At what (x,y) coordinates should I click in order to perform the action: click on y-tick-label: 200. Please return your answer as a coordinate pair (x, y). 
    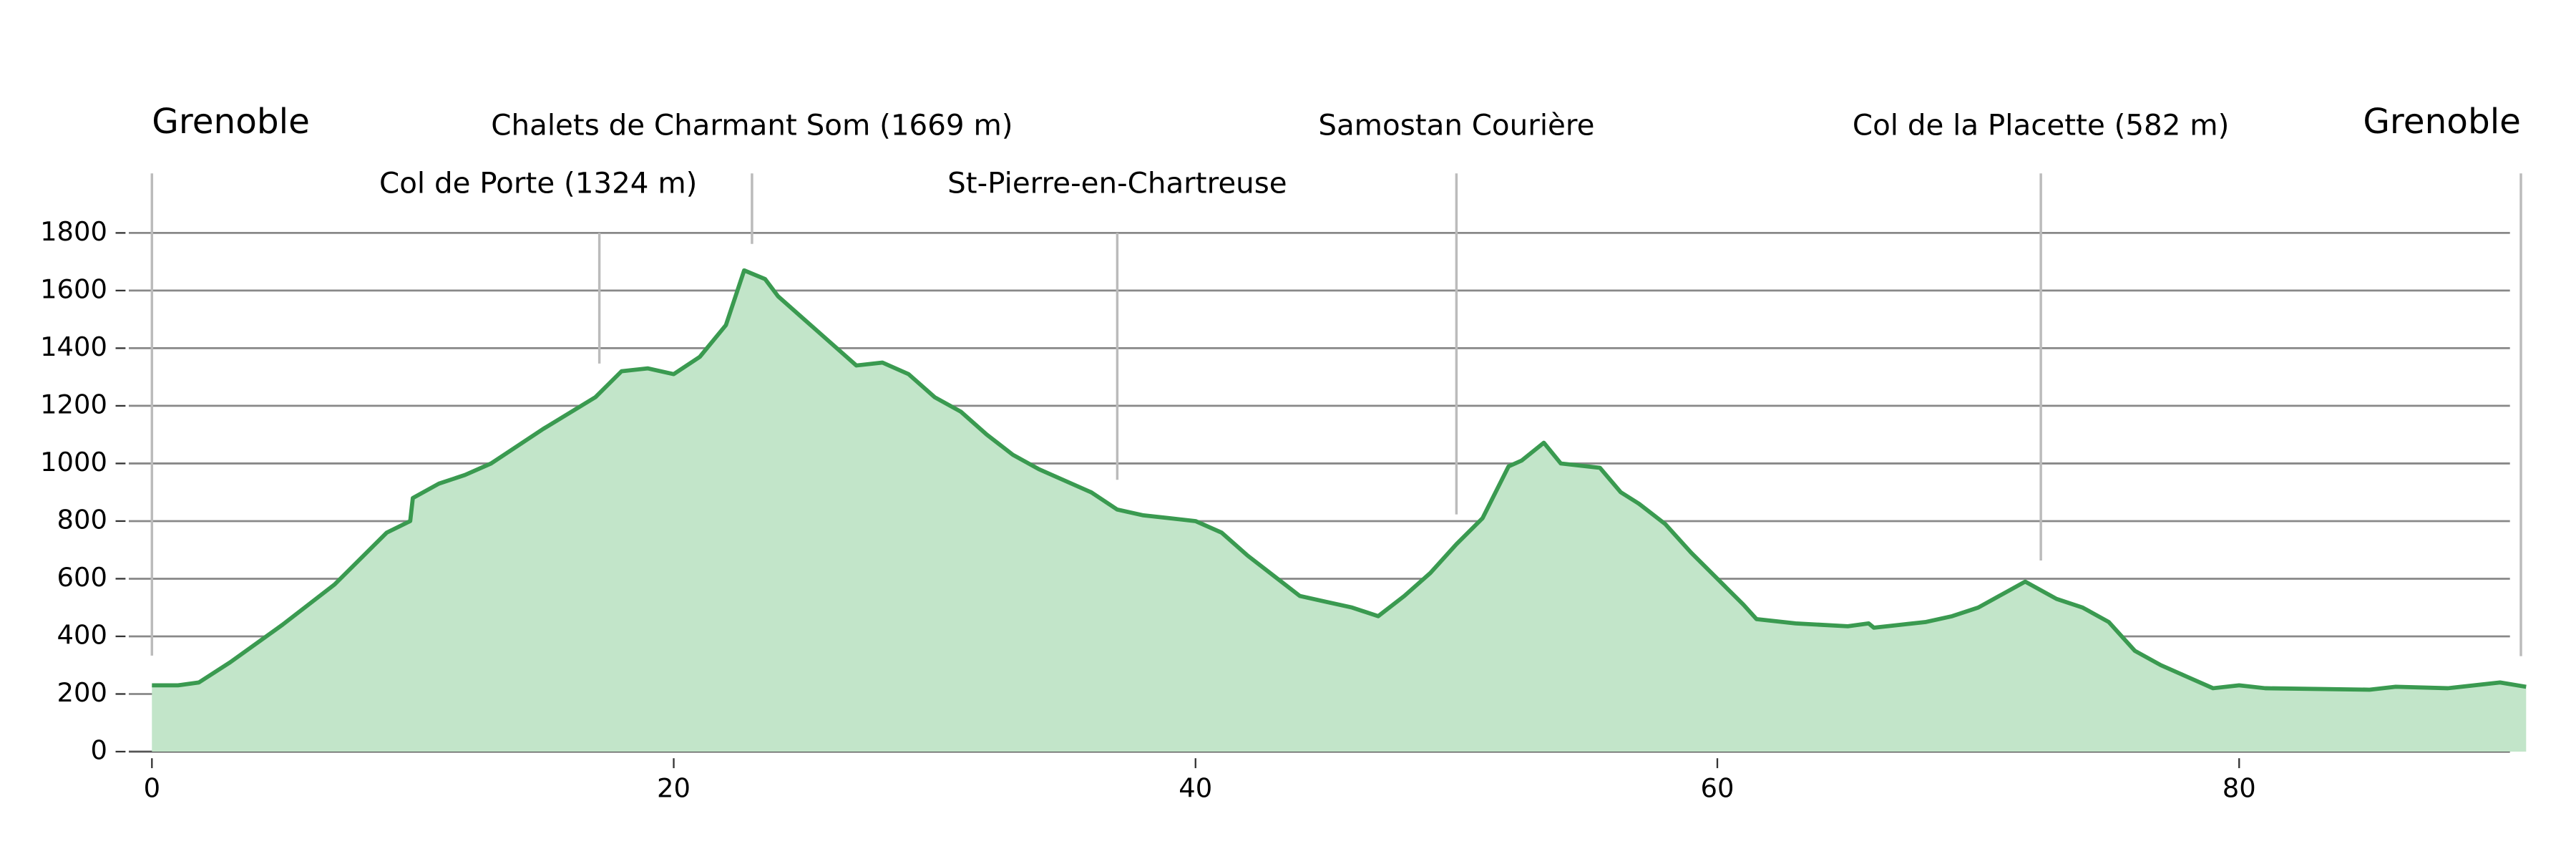
    Looking at the image, I should click on (82, 692).